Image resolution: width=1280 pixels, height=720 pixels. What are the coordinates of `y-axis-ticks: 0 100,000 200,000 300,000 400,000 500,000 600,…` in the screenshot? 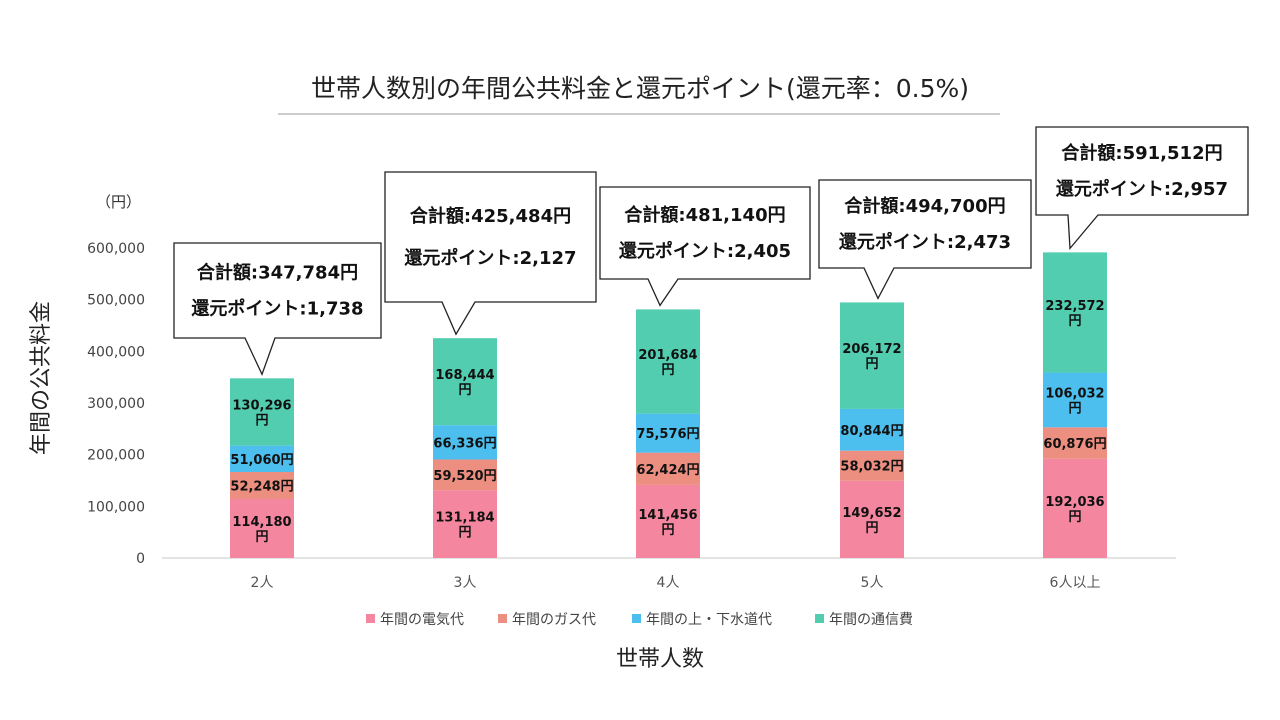 It's located at (116, 404).